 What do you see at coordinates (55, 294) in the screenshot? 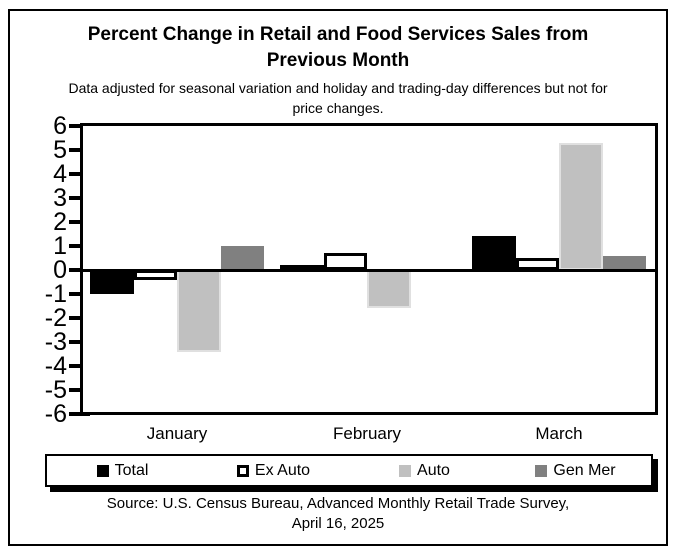
I see `y-axis-label--1: -1` at bounding box center [55, 294].